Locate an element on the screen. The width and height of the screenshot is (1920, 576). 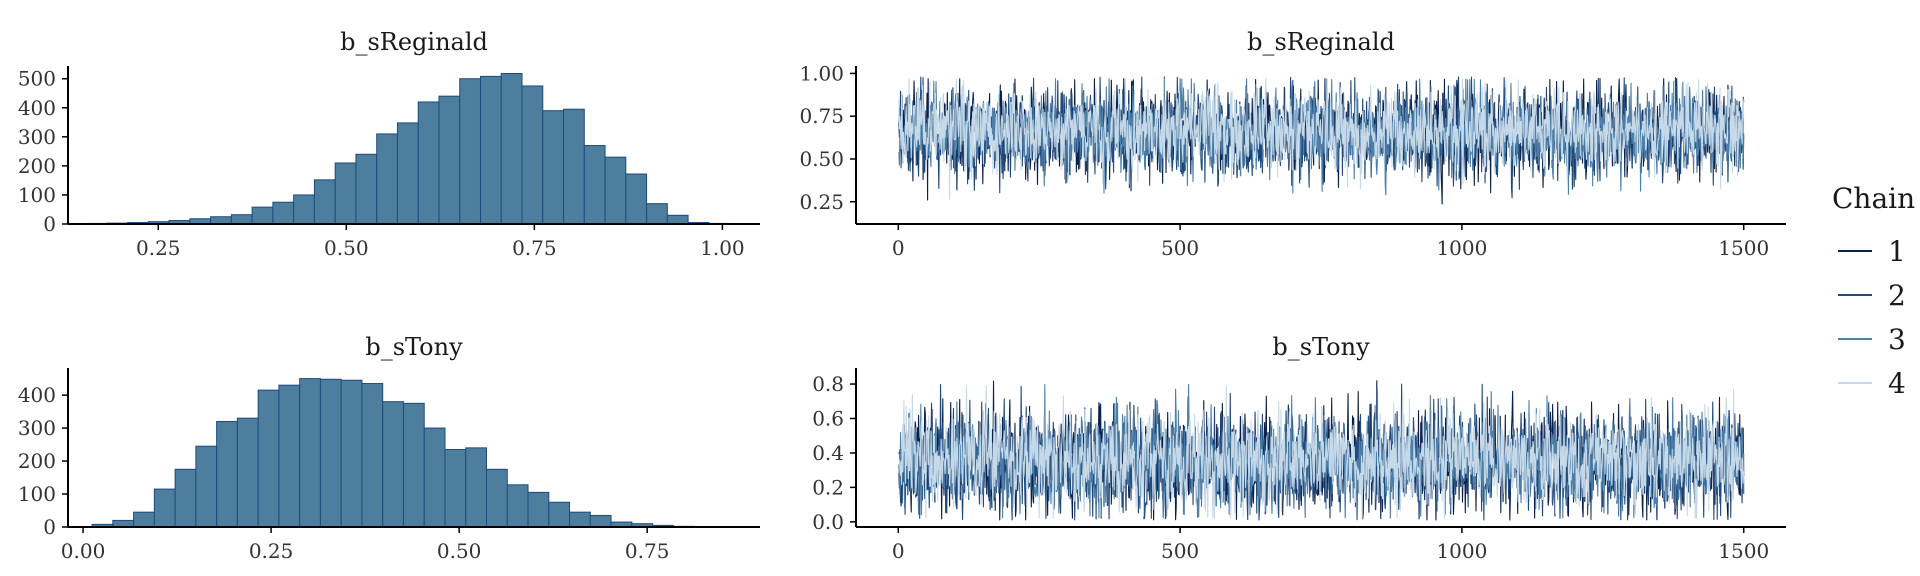
legend-label: 3 is located at coordinates (1897, 339).